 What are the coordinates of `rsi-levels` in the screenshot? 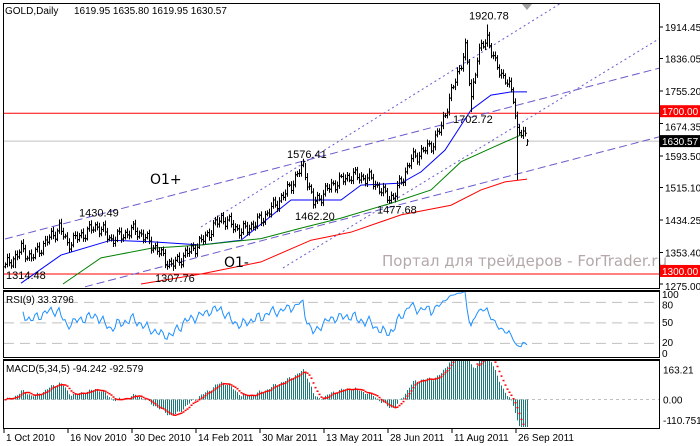 It's located at (331, 322).